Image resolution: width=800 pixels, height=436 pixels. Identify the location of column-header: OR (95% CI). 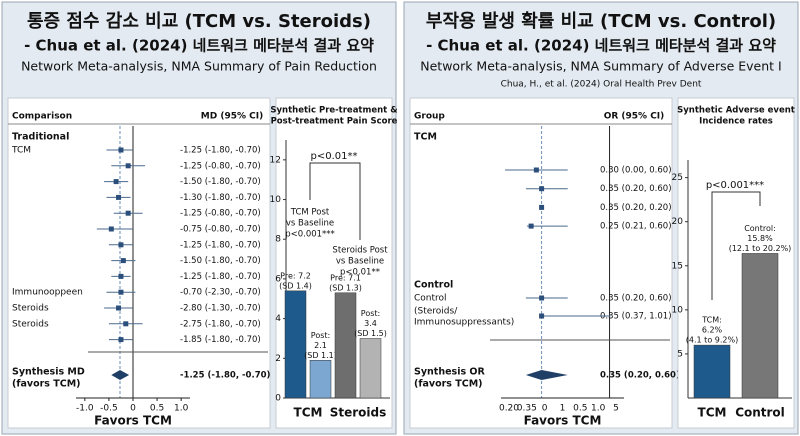
(634, 117).